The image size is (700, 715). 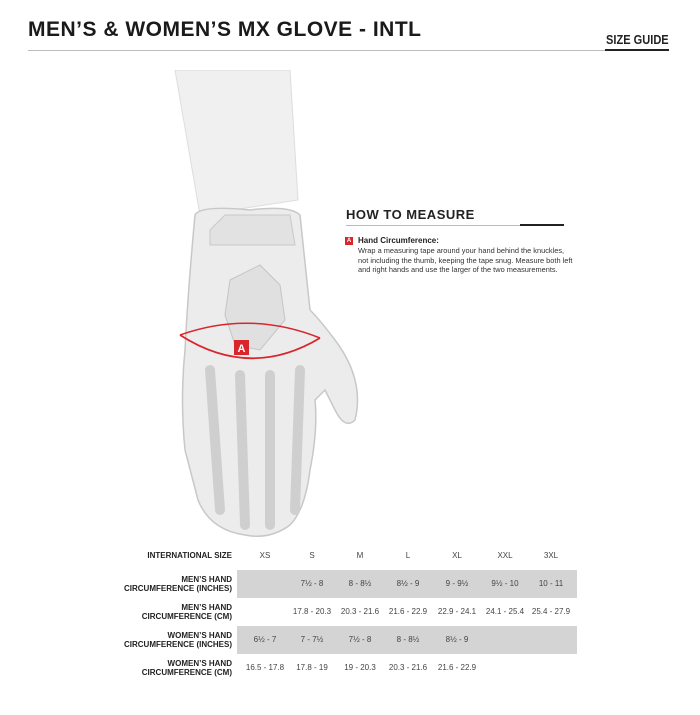 What do you see at coordinates (255, 447) in the screenshot?
I see `finger-pads` at bounding box center [255, 447].